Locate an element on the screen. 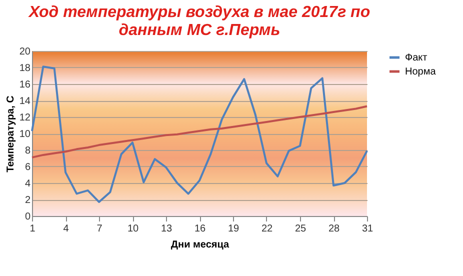 Image resolution: width=463 pixels, height=276 pixels. x-tick-label: 31 is located at coordinates (368, 229).